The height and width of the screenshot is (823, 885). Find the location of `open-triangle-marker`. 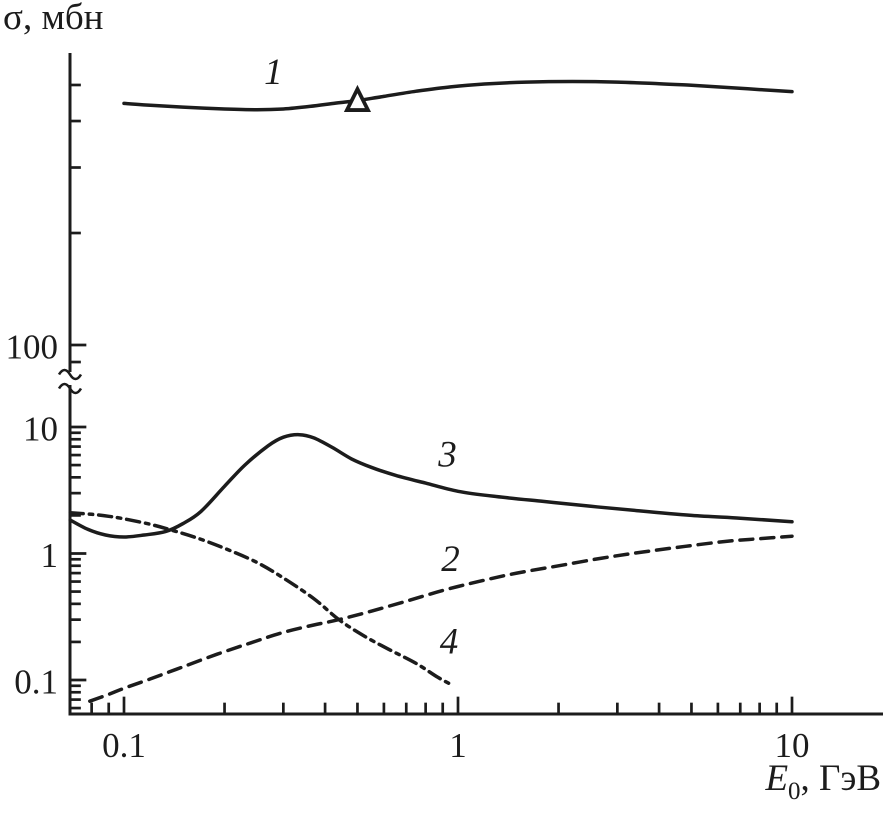

open-triangle-marker is located at coordinates (357, 98).